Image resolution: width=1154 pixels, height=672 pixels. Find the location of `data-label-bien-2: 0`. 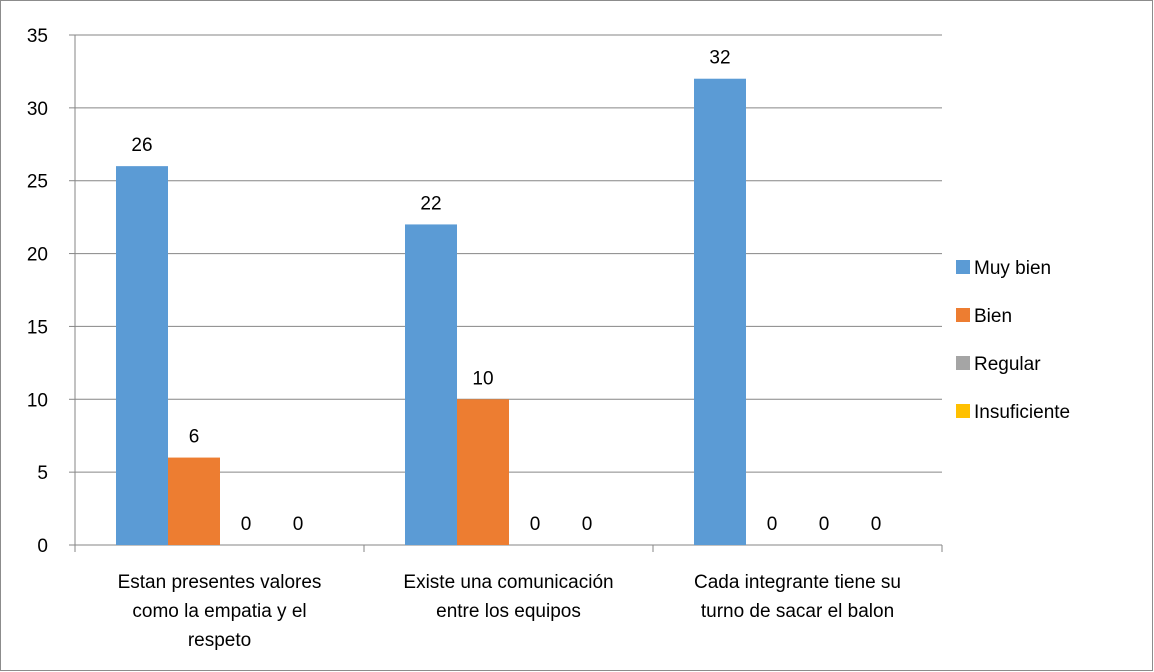

data-label-bien-2: 0 is located at coordinates (772, 524).